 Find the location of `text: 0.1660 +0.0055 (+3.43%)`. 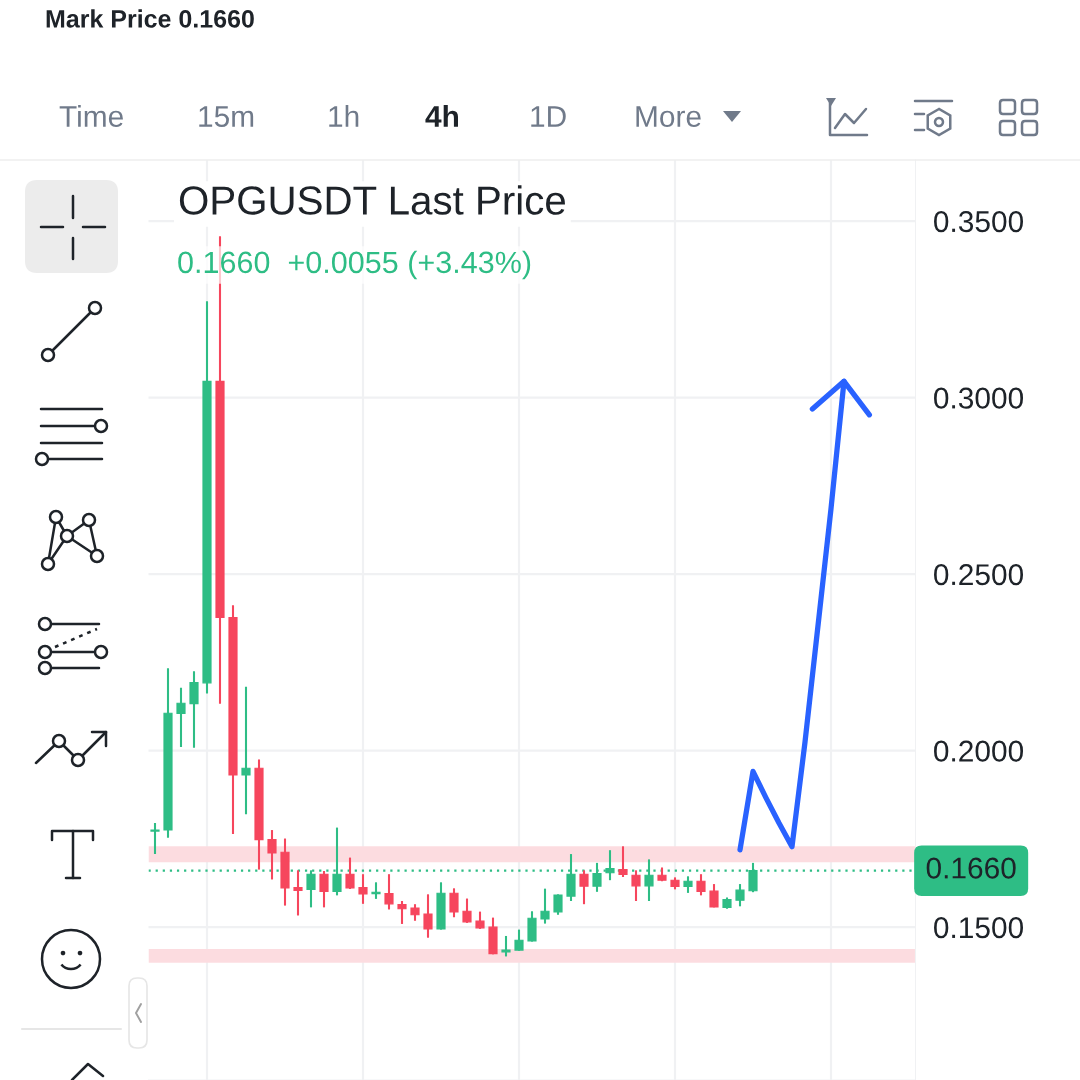

text: 0.1660 +0.0055 (+3.43%) is located at coordinates (354, 265).